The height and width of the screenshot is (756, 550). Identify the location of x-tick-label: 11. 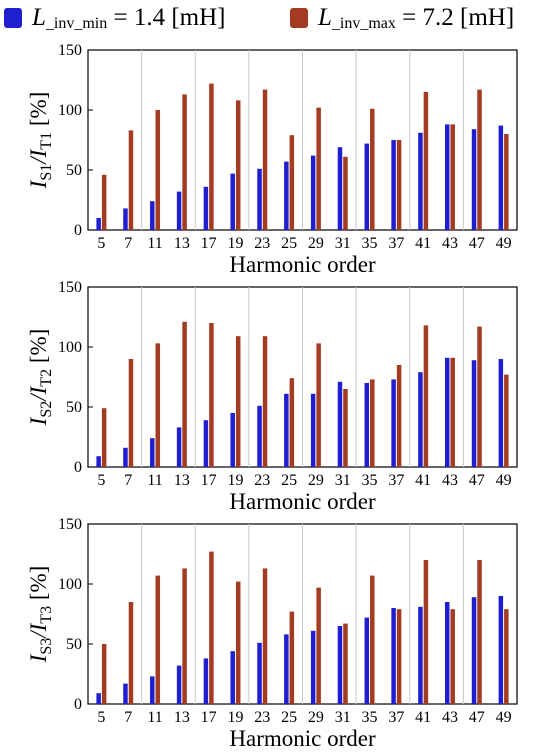
(154, 717).